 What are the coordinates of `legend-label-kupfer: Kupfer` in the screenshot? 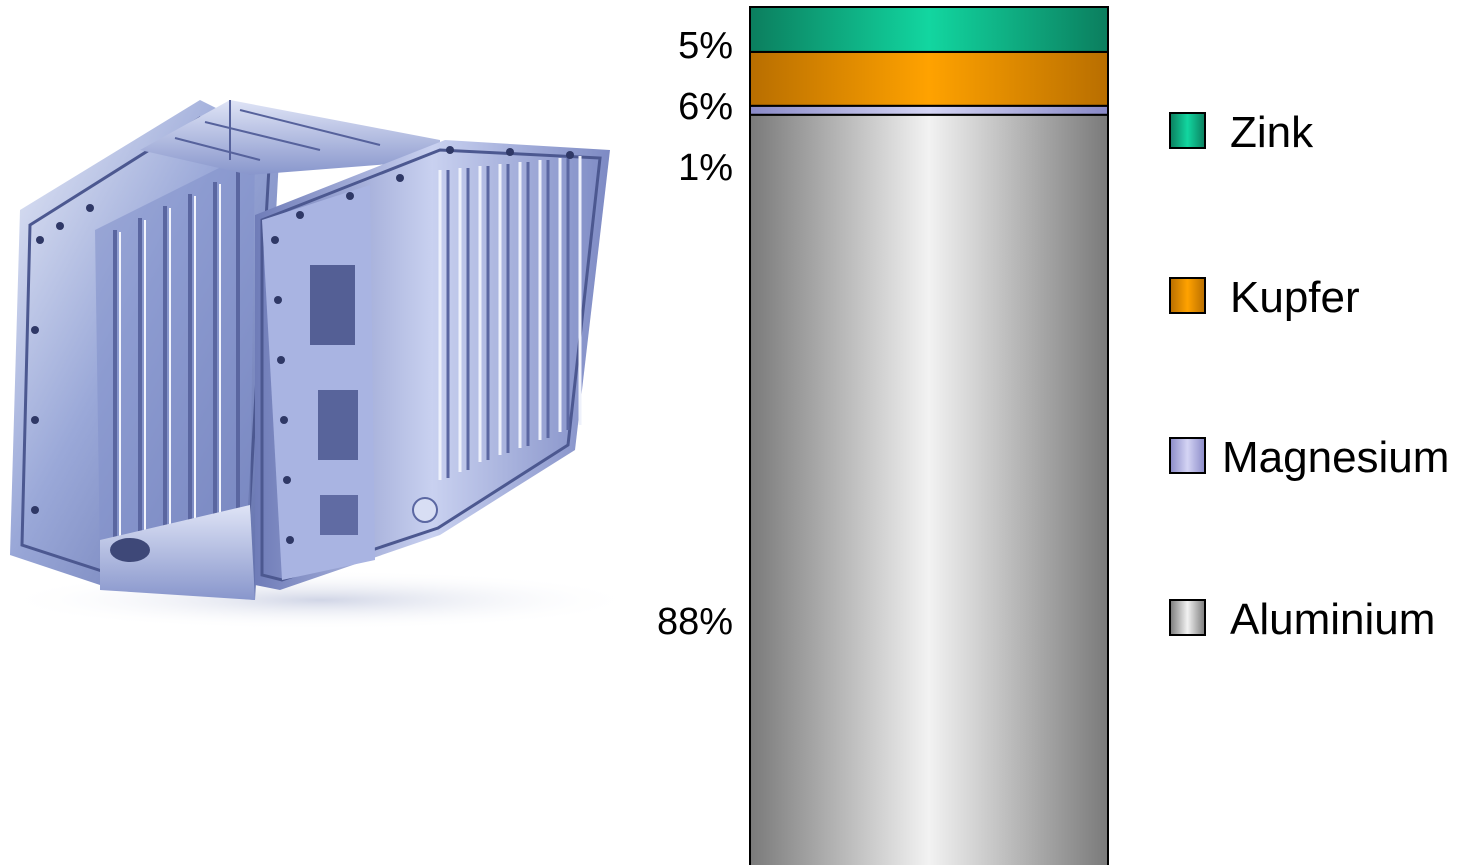 It's located at (1295, 297).